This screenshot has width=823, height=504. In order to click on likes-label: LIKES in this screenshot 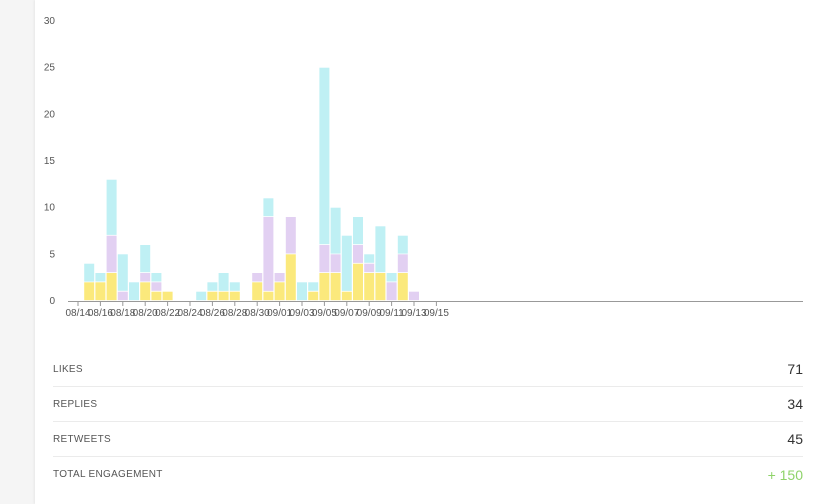, I will do `click(68, 369)`.